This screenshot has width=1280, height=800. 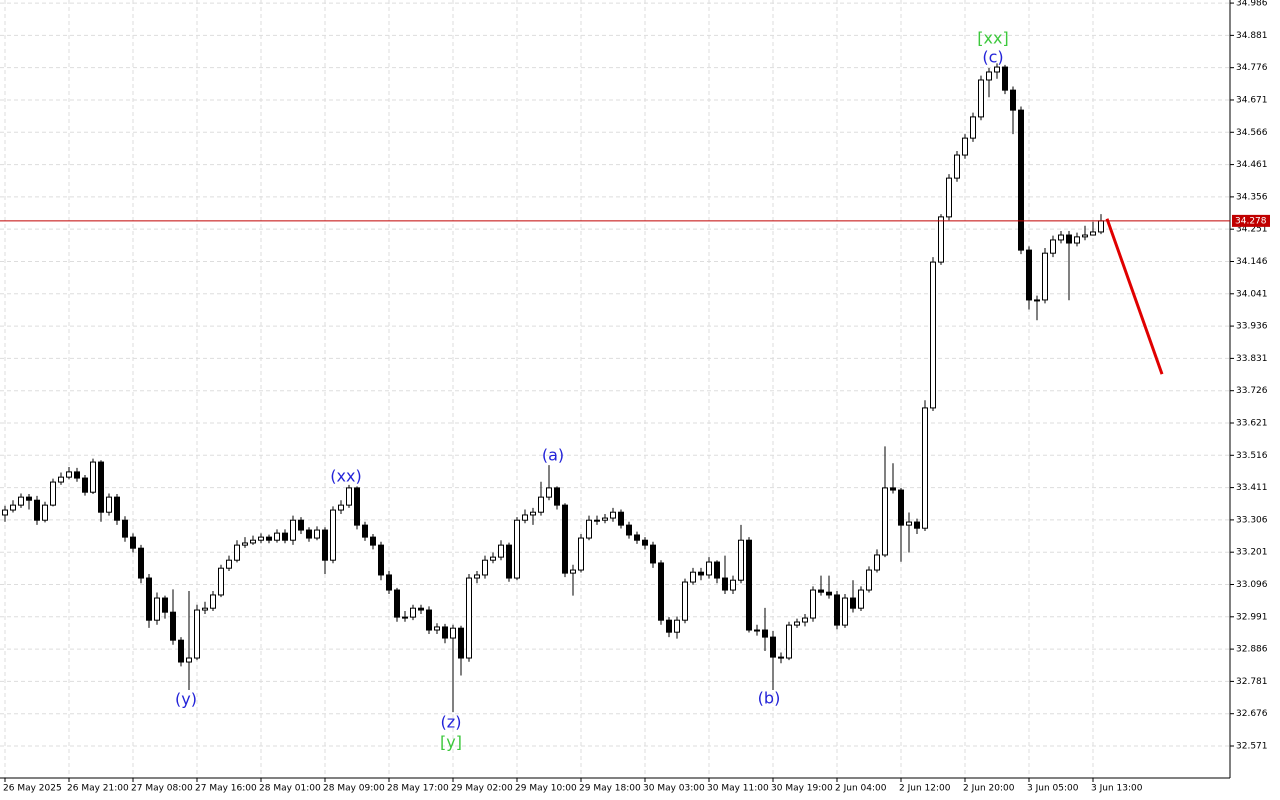 I want to click on x-tick-label: 27 May 16:00, so click(x=226, y=789).